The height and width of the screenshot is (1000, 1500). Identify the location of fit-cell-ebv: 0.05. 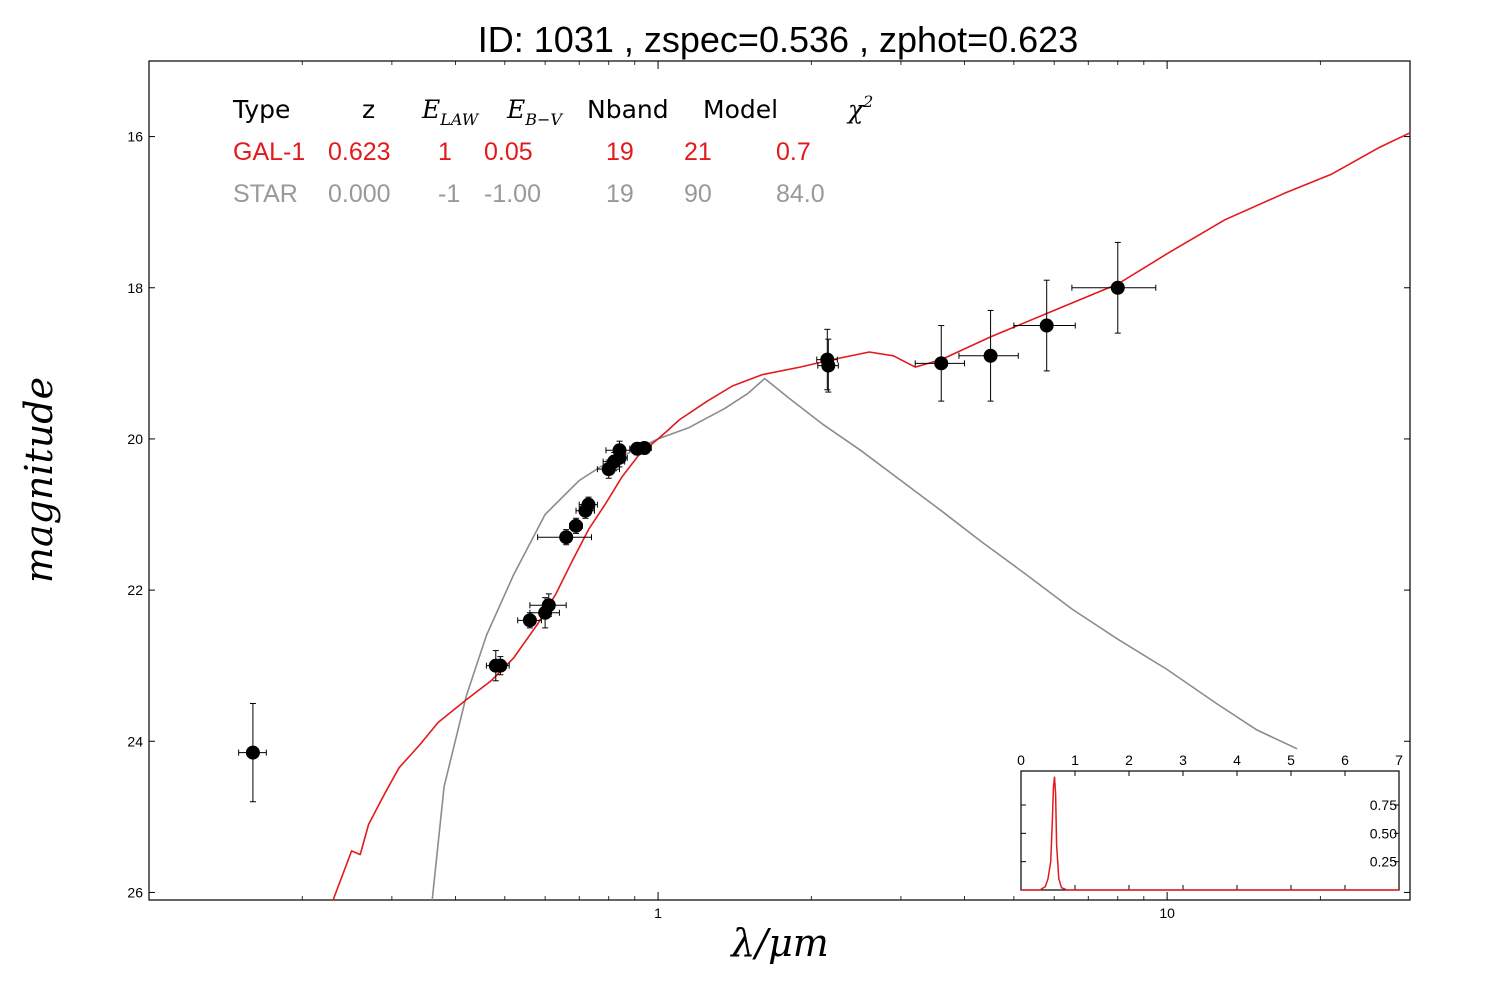
(508, 152).